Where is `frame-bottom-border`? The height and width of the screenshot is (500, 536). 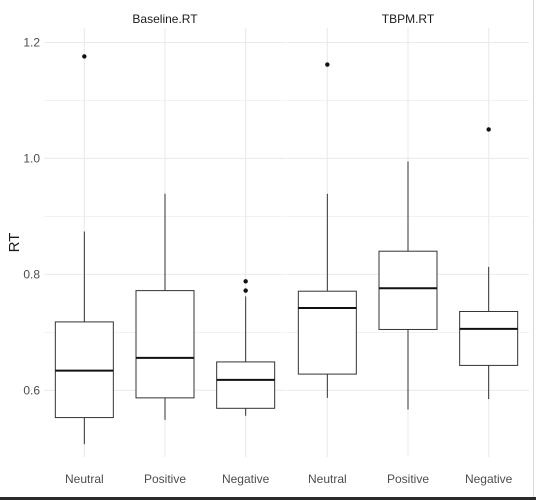
frame-bottom-border is located at coordinates (268, 498).